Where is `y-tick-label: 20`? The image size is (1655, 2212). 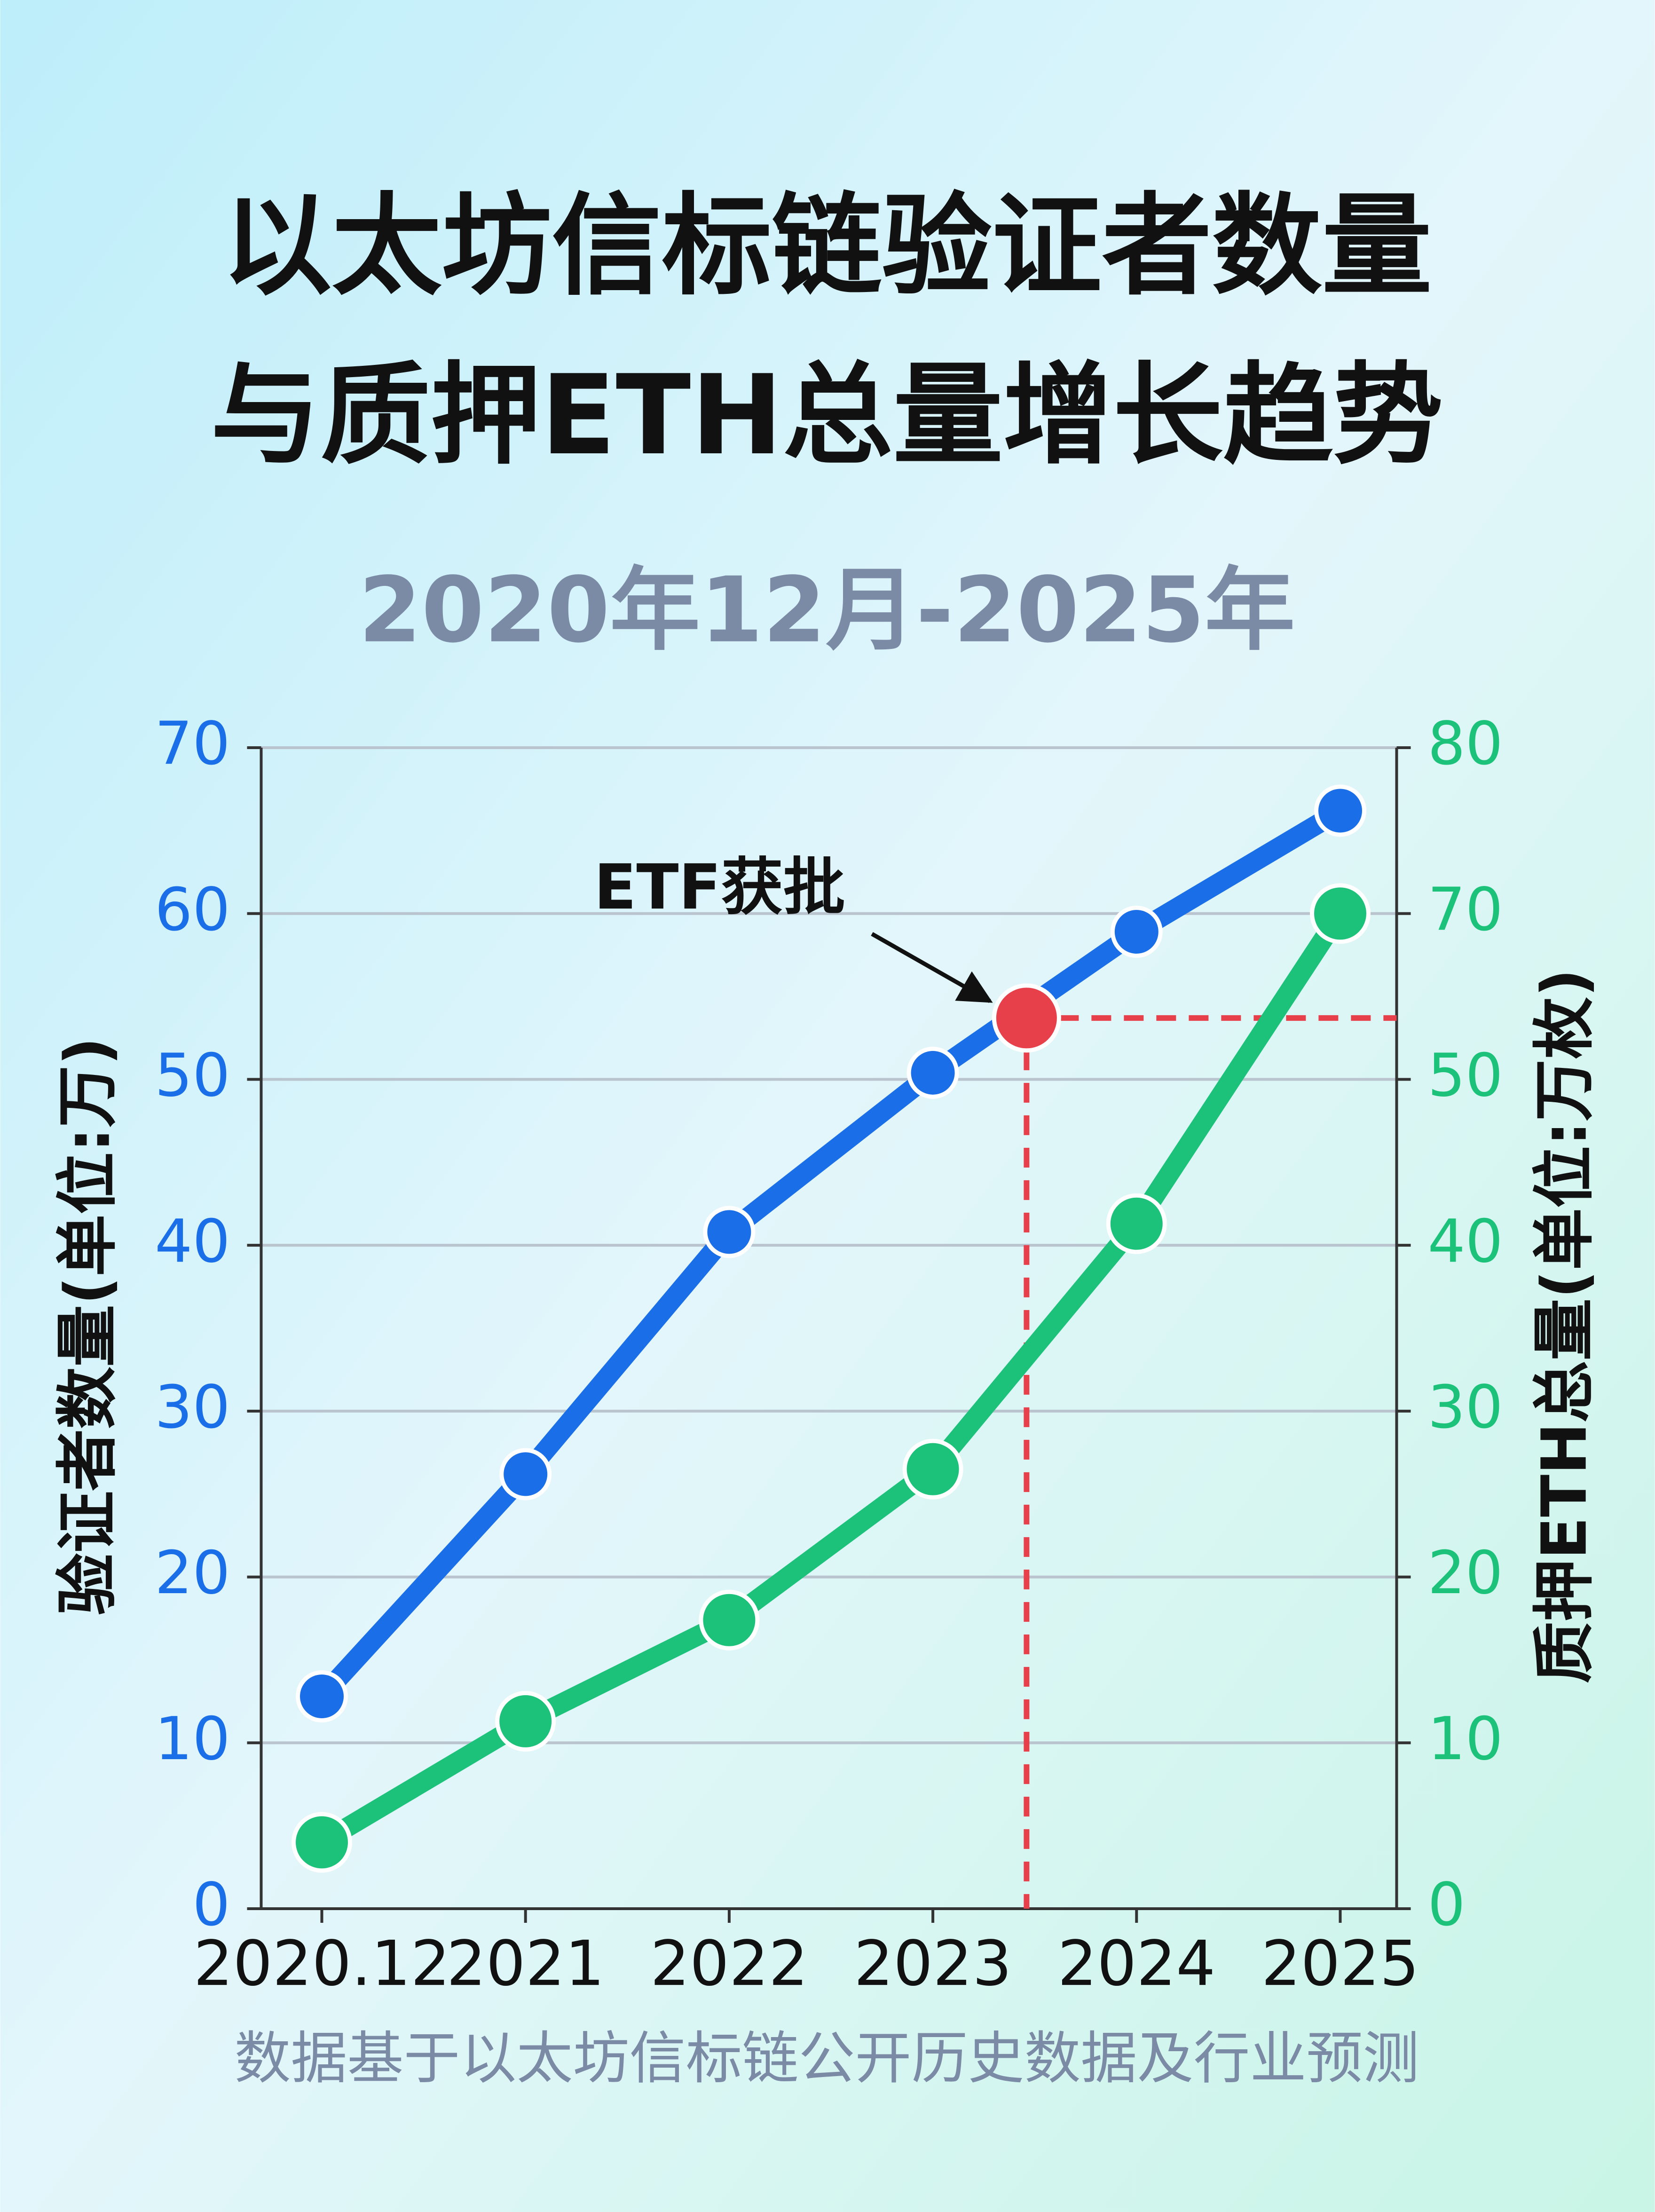 y-tick-label: 20 is located at coordinates (192, 1572).